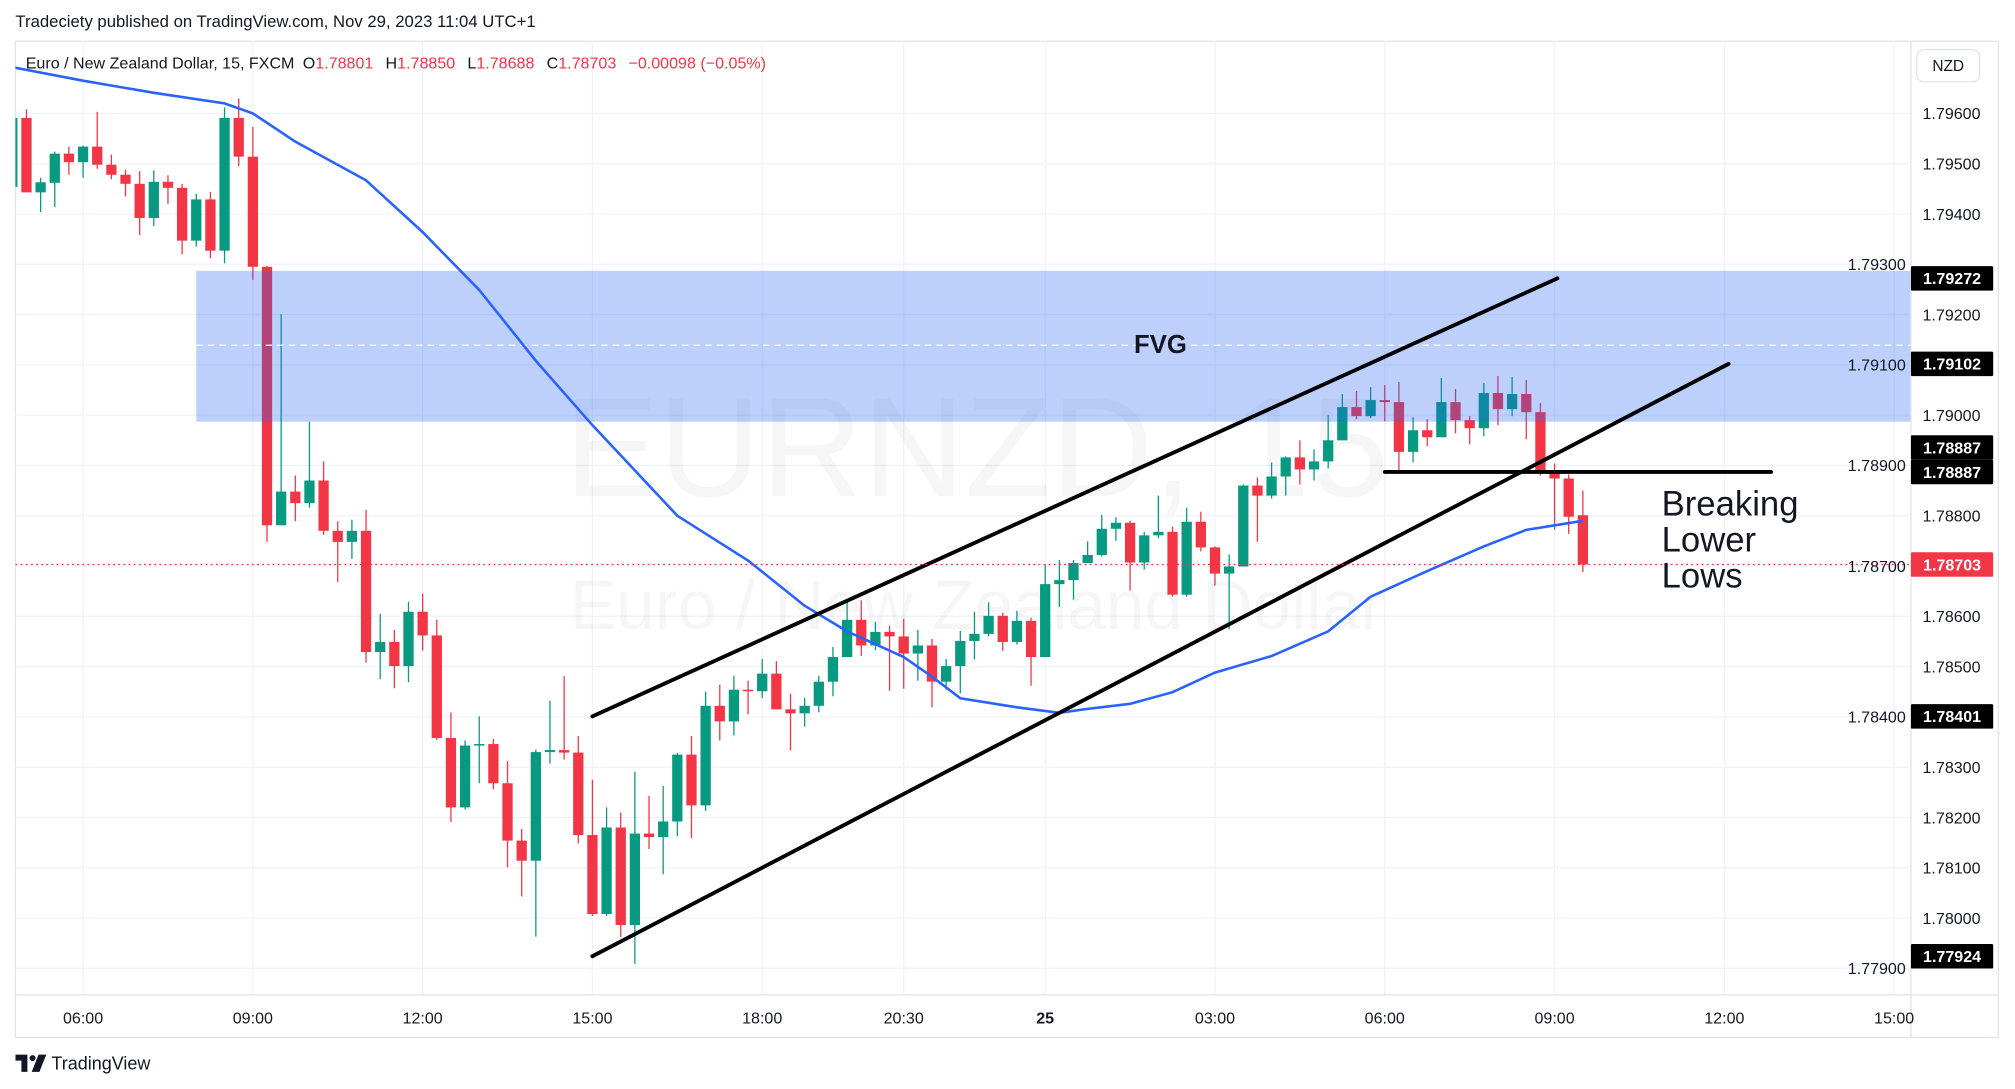  What do you see at coordinates (1053, 346) in the screenshot?
I see `fvg-zone` at bounding box center [1053, 346].